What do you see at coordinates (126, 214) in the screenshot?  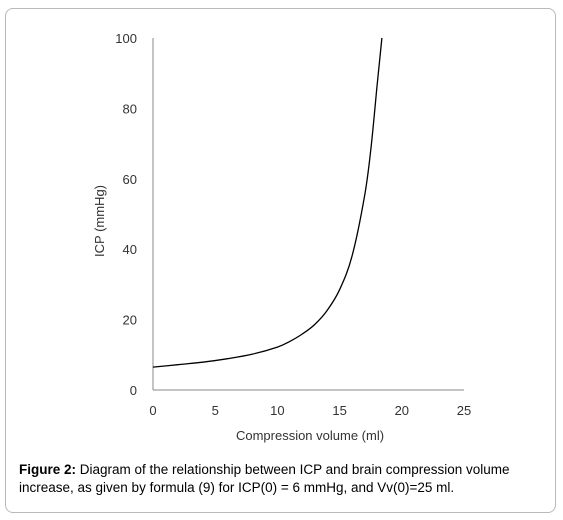 I see `y-tick-labels: 0 20 40 60 80 100` at bounding box center [126, 214].